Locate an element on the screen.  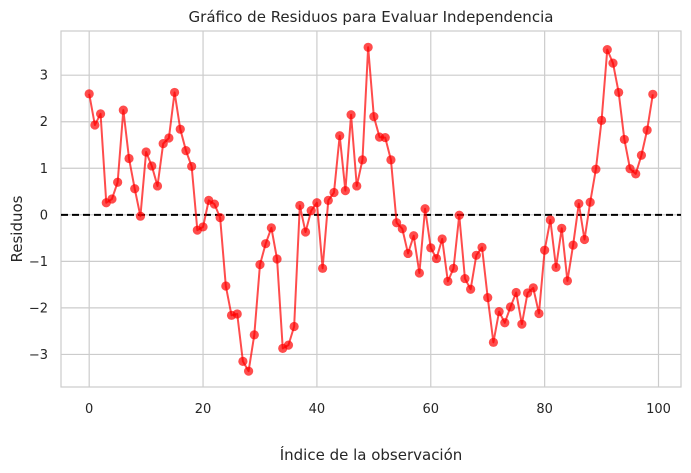
x-tick-label: 100 is located at coordinates (658, 409).